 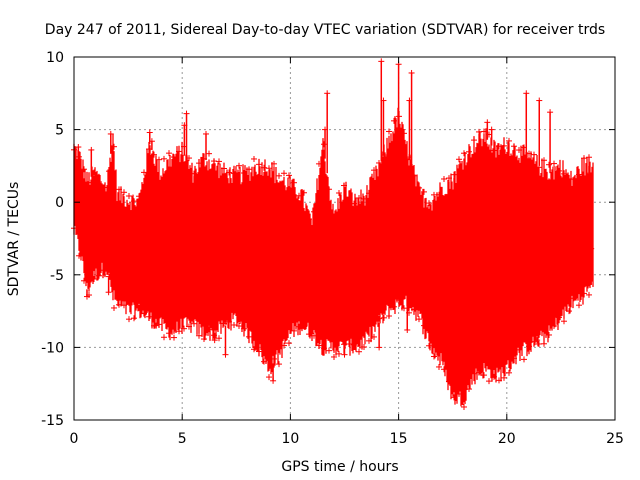 I want to click on x-tick-label: 10, so click(x=290, y=439).